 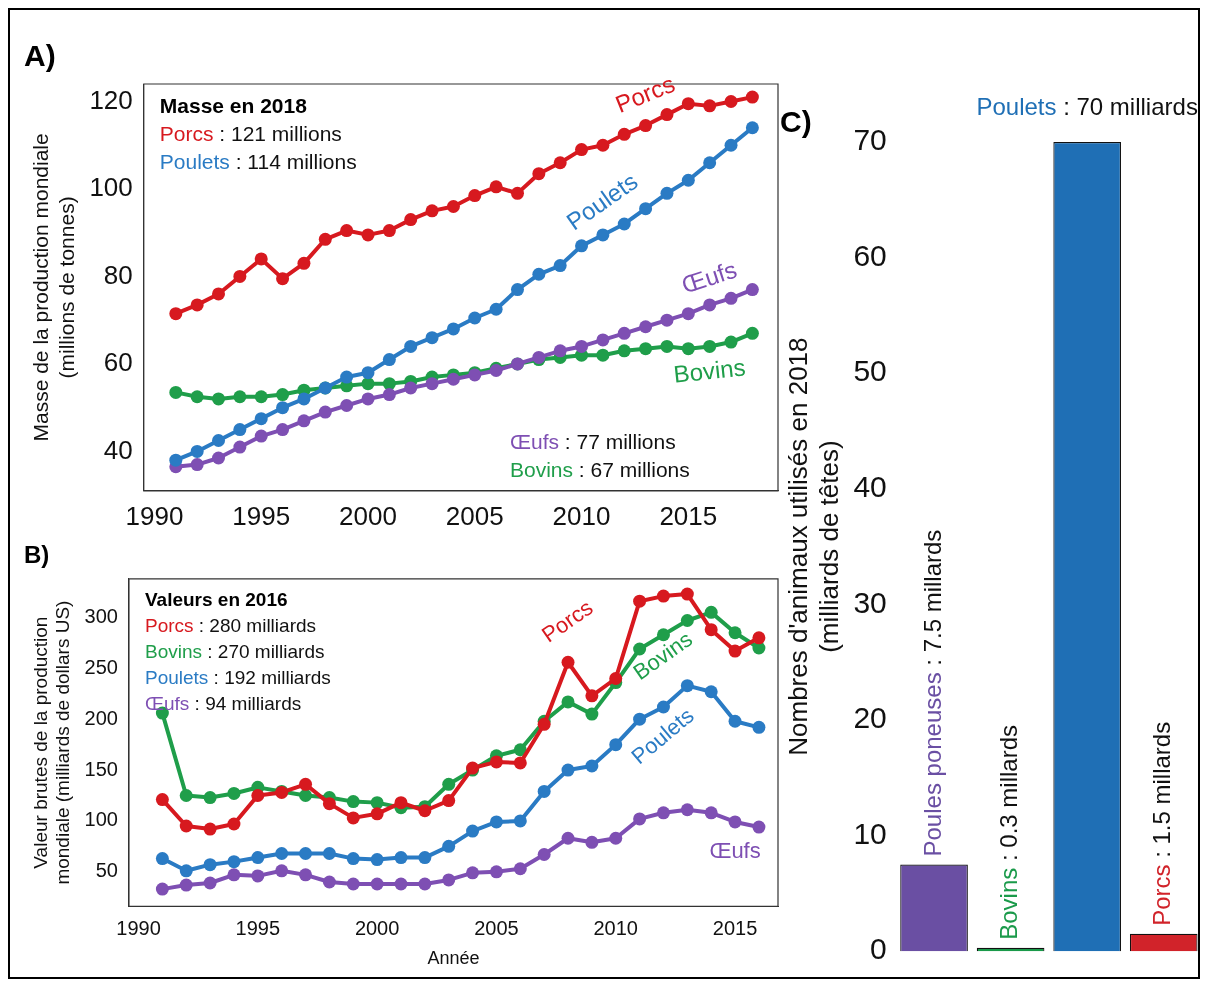 I want to click on y-axis-title: Nombres d'animaux utilisés en 2018 (milliards de têtes), so click(x=813, y=546).